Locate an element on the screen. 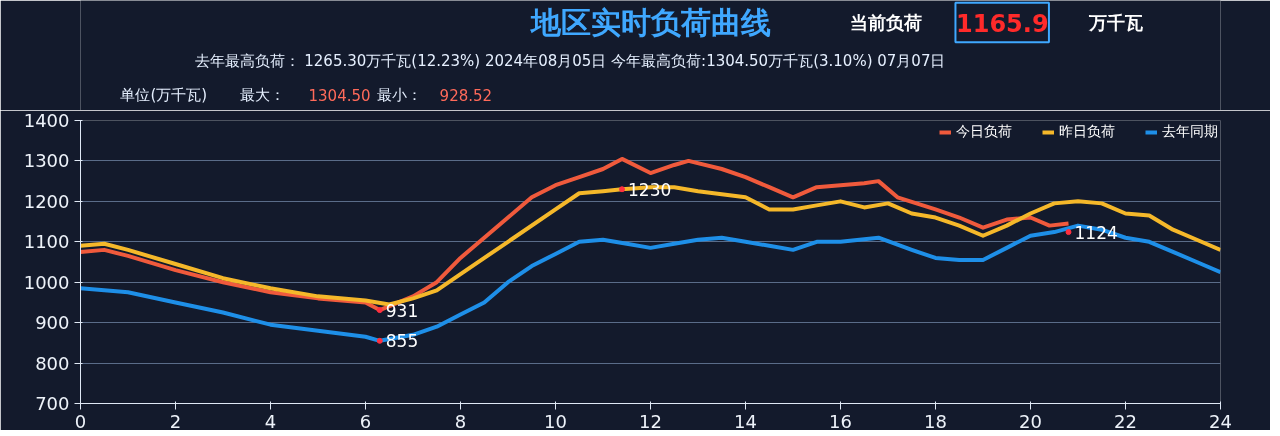 The image size is (1280, 436). text: 万千瓦 is located at coordinates (1116, 22).